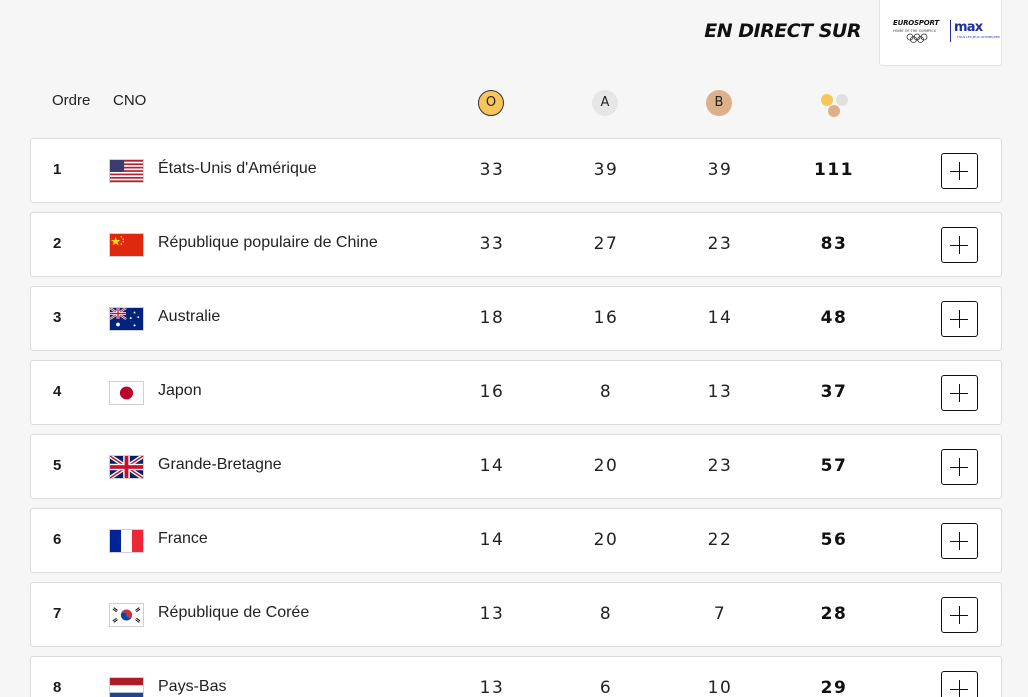 The image size is (1028, 697). What do you see at coordinates (916, 23) in the screenshot?
I see `eurosport-logo: EUROSPORT` at bounding box center [916, 23].